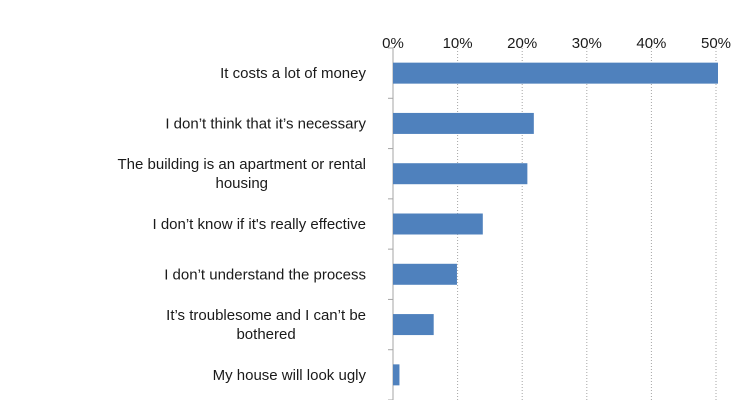 Image resolution: width=741 pixels, height=400 pixels. What do you see at coordinates (556, 43) in the screenshot?
I see `x-axis-tick-labels: 0% 10% 20% 30% 40% 50%` at bounding box center [556, 43].